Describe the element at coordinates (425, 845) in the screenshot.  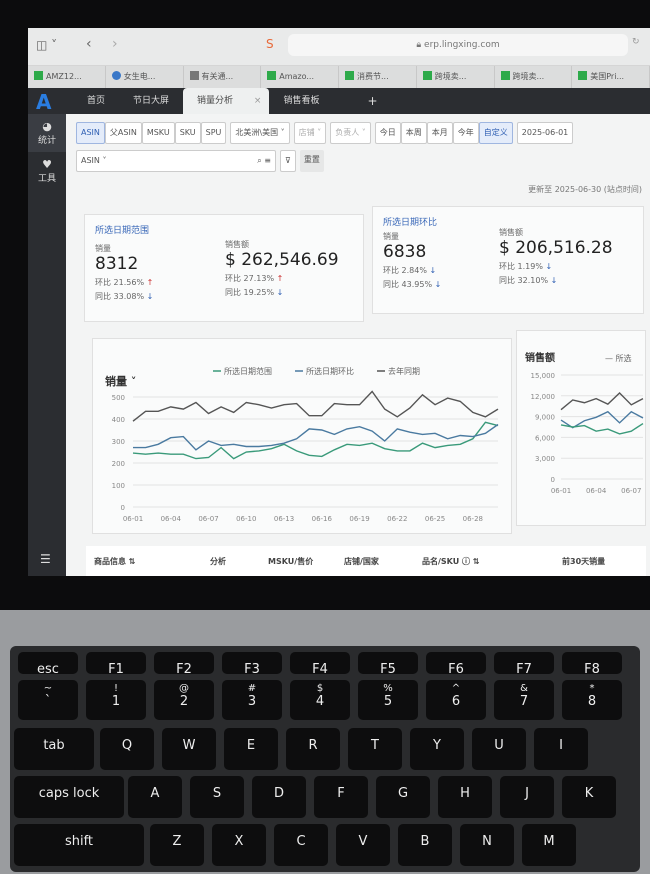
I see `key: B` at that location.